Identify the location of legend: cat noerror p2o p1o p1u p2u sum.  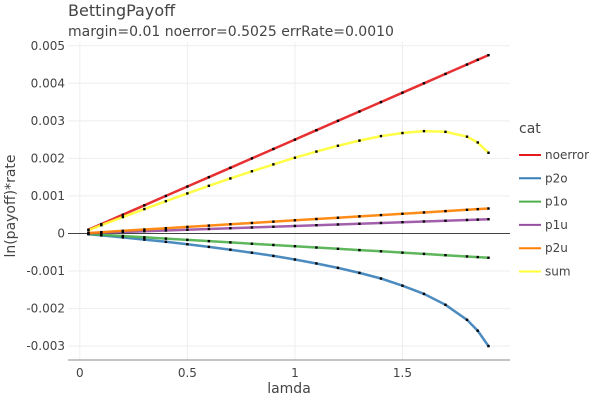
(554, 200).